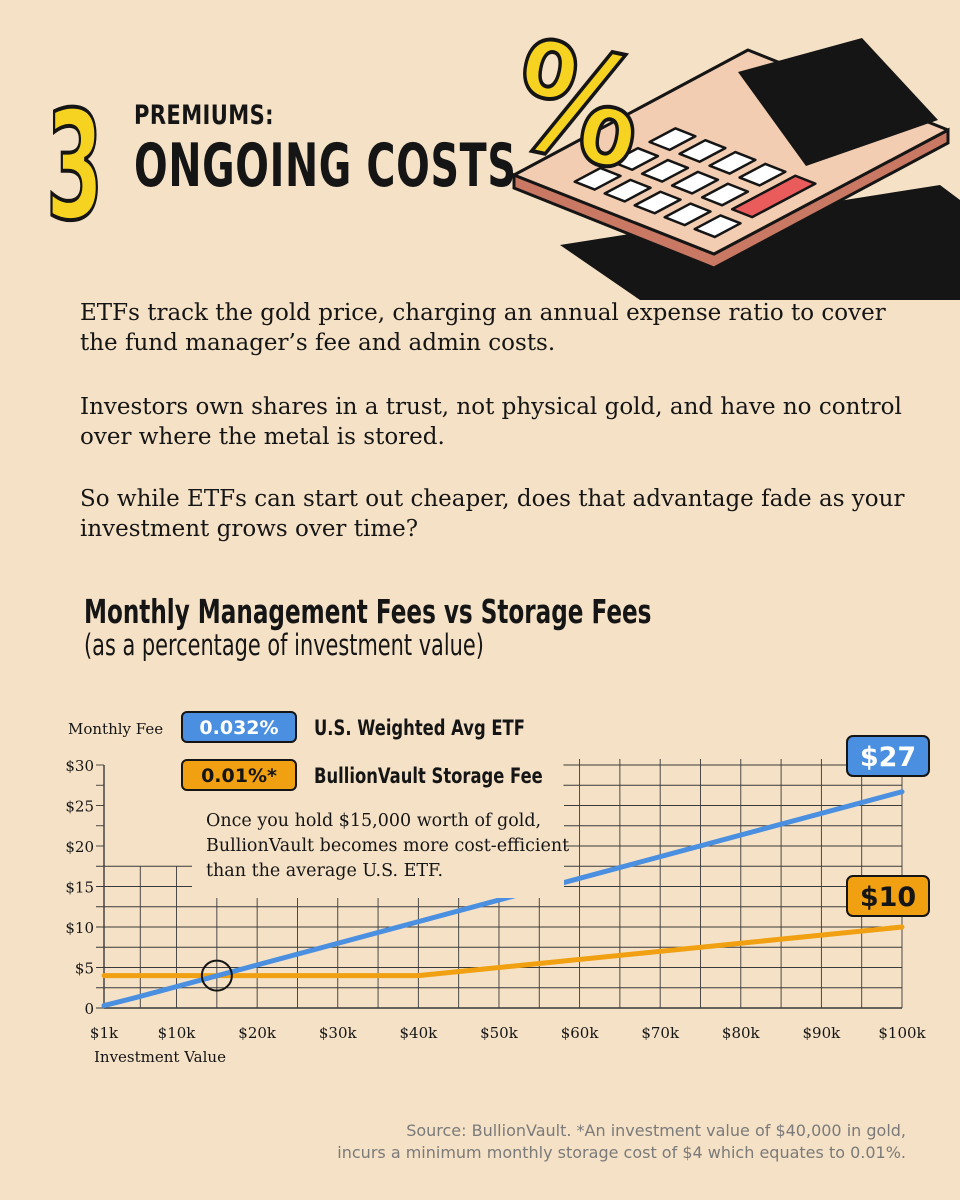 This screenshot has width=960, height=1200. I want to click on bullionvault-end-badge, so click(888, 896).